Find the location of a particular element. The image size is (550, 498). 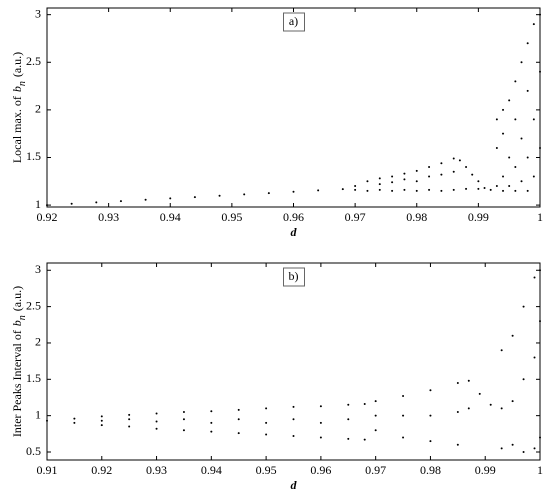

x-axis-label: d is located at coordinates (294, 232).